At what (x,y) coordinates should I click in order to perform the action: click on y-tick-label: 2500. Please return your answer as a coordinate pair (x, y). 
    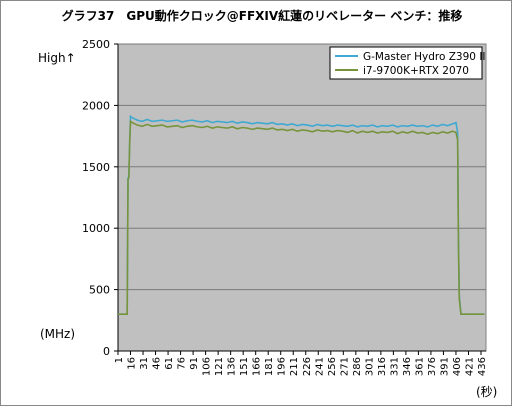
    Looking at the image, I should click on (96, 44).